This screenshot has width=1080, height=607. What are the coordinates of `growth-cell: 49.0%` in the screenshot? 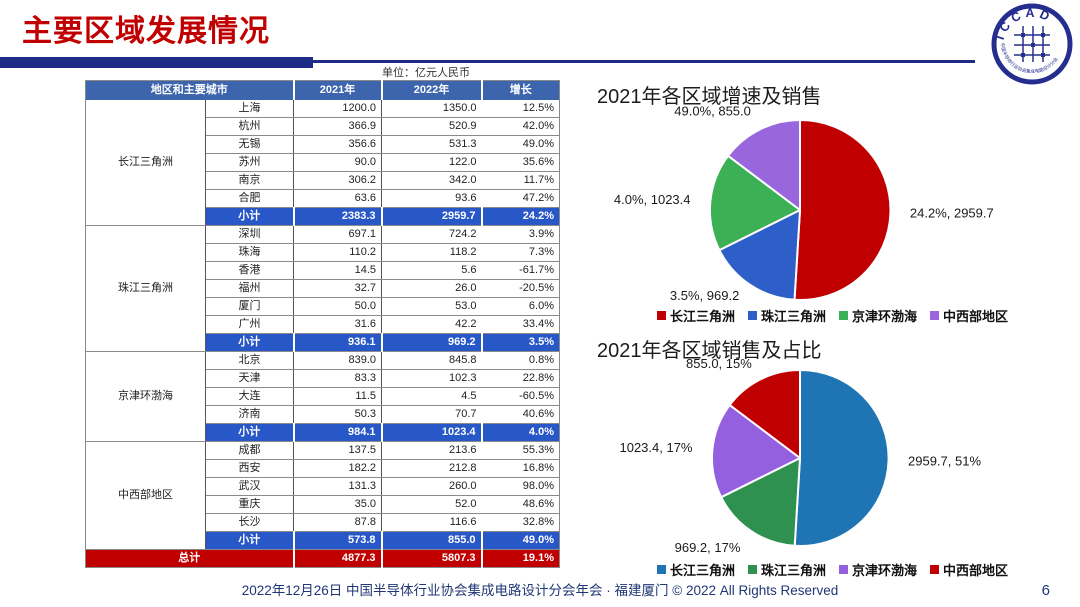 It's located at (520, 144).